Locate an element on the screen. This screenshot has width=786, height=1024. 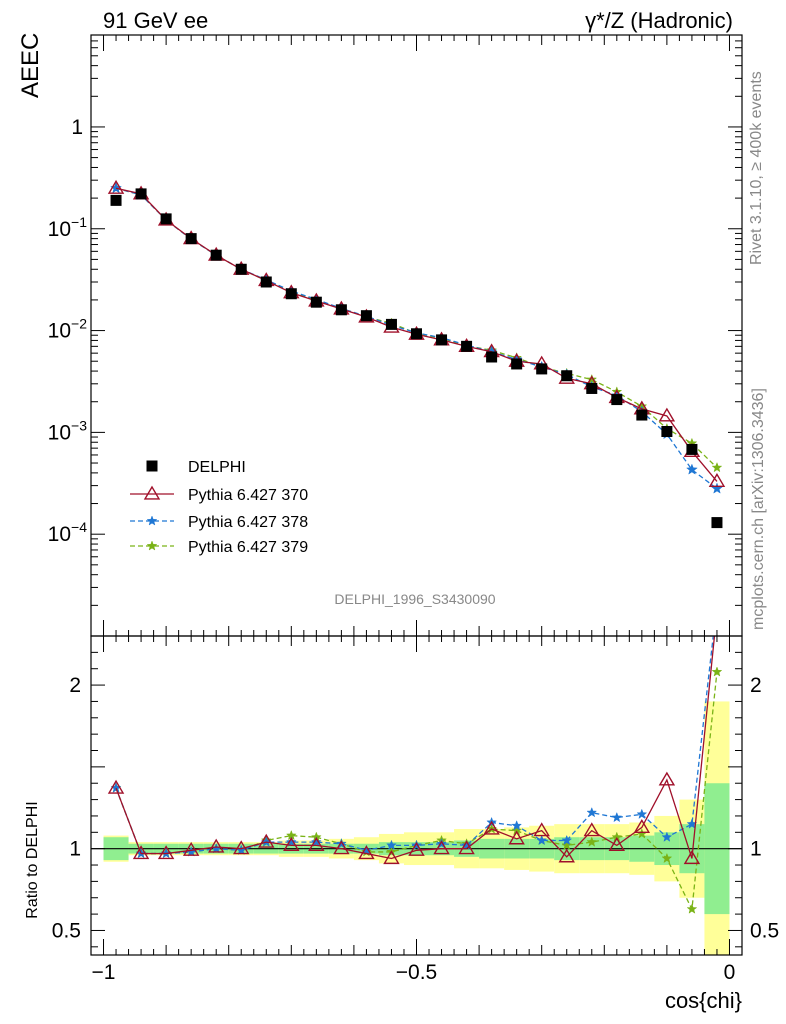
legend-label: Pythia 6.427 378 is located at coordinates (248, 522).